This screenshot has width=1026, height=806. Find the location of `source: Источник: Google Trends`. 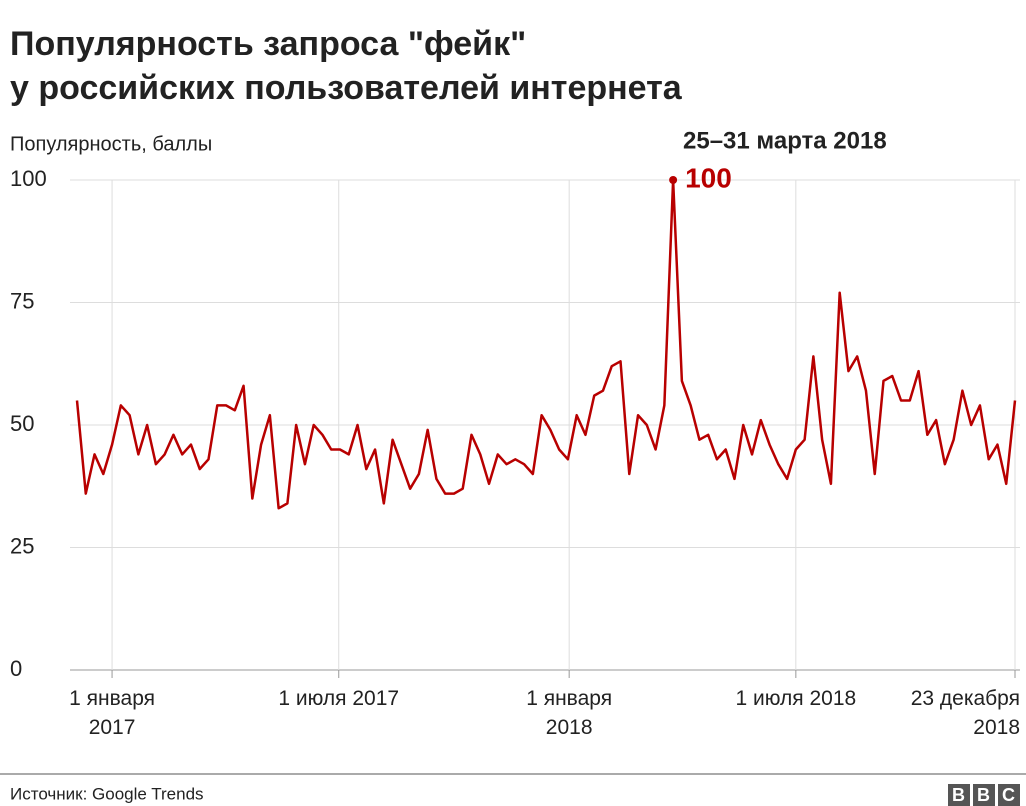

source: Источник: Google Trends is located at coordinates (107, 793).